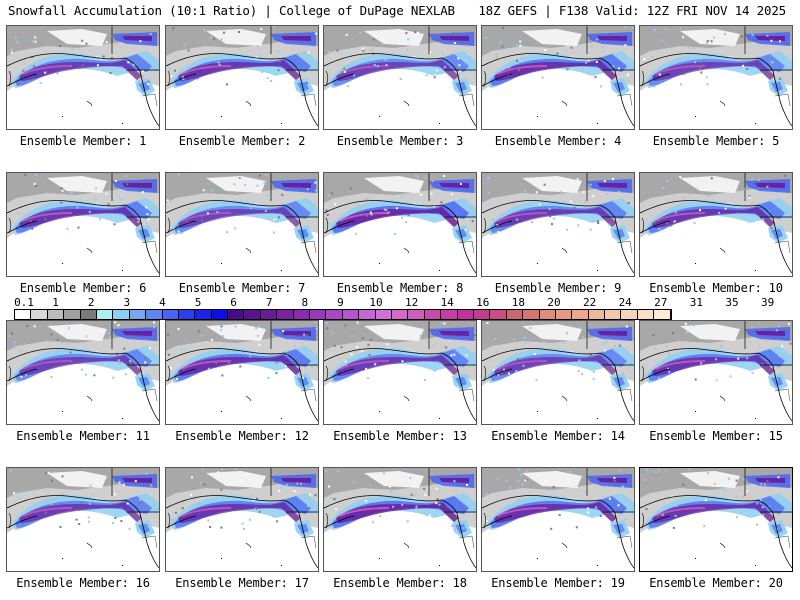  Describe the element at coordinates (716, 436) in the screenshot. I see `ensemble-member-label: Ensemble Member: 15` at that location.